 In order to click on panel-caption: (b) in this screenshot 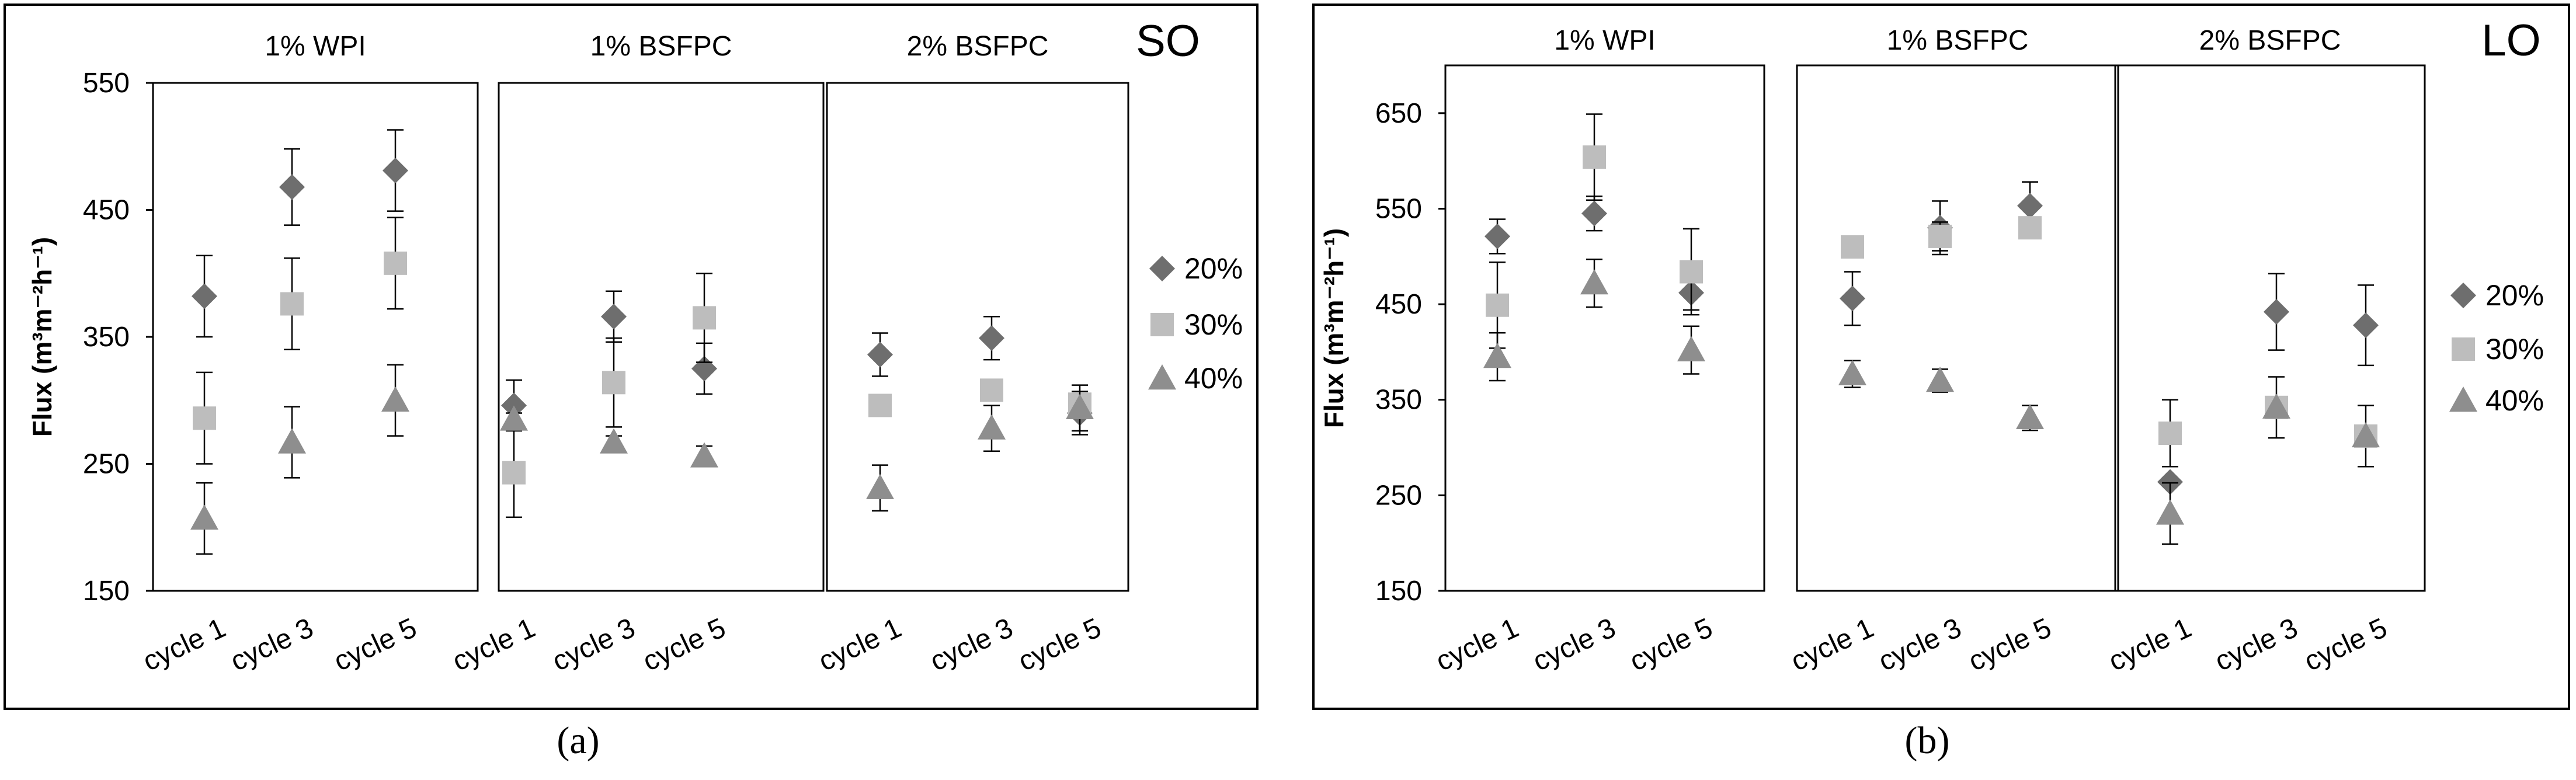, I will do `click(1928, 740)`.